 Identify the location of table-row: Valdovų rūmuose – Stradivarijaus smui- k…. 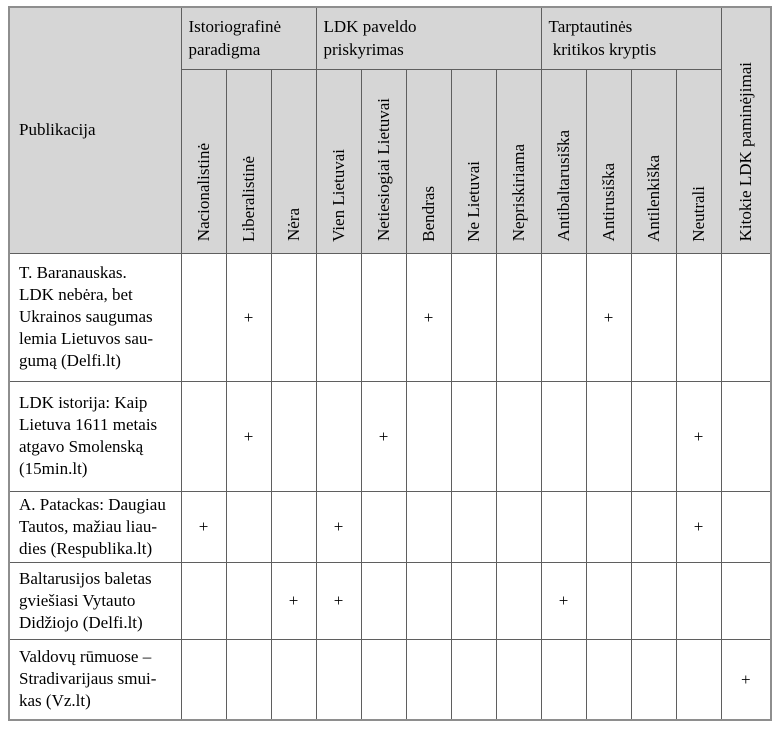
(390, 679).